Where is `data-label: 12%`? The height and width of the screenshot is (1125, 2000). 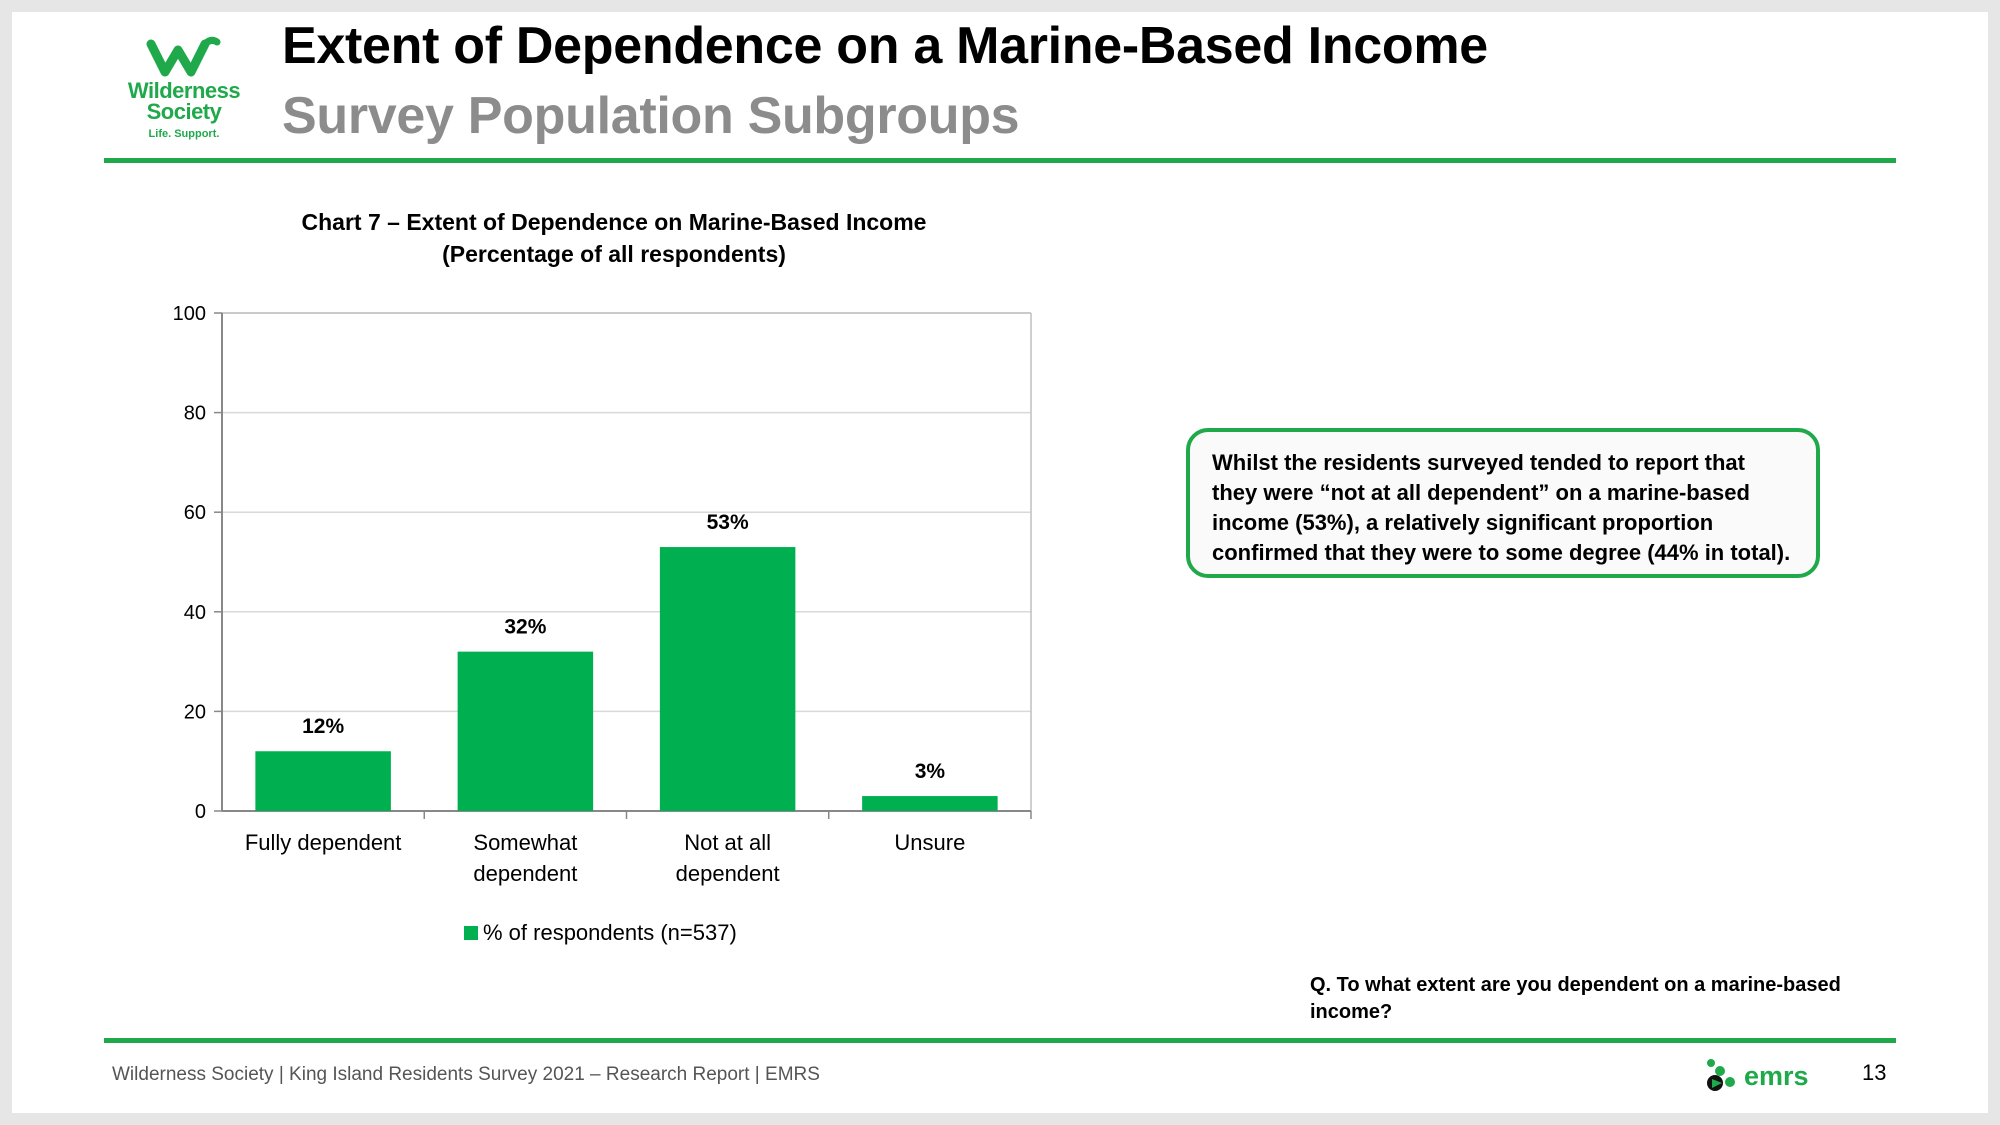
data-label: 12% is located at coordinates (323, 726).